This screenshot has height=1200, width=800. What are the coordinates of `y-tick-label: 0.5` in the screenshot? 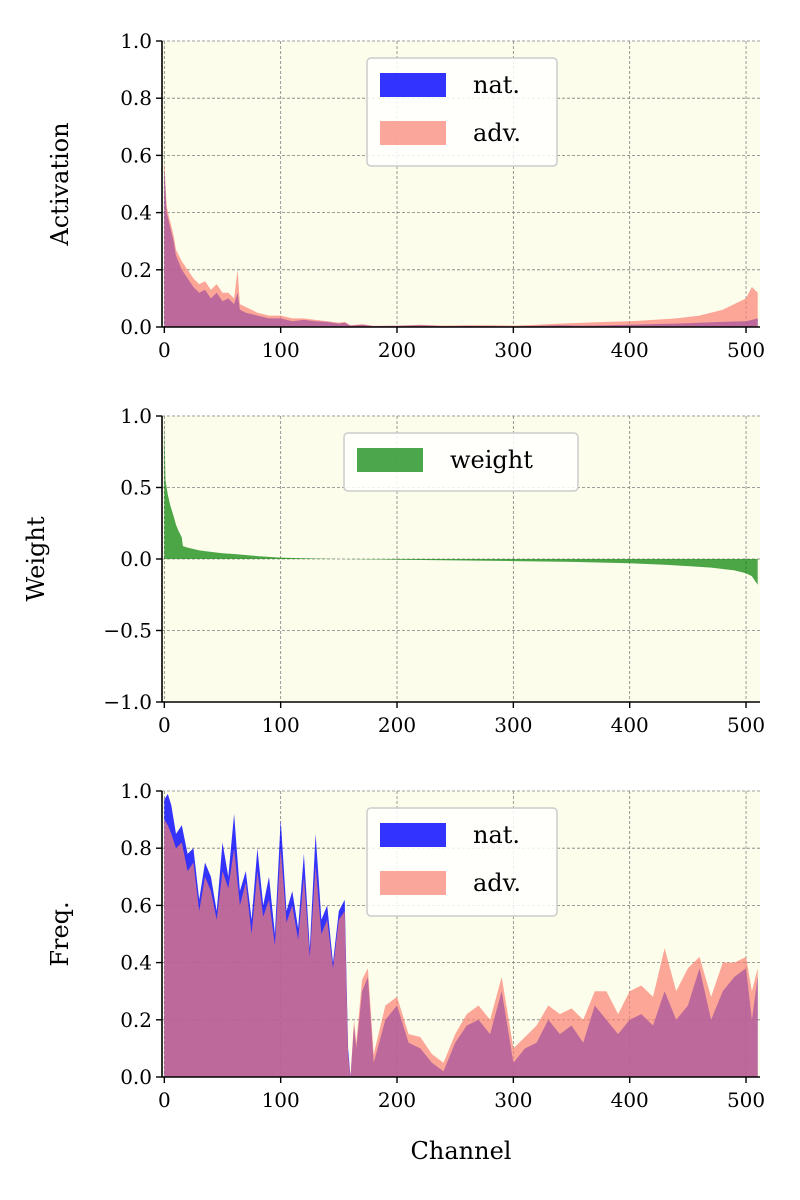 It's located at (136, 488).